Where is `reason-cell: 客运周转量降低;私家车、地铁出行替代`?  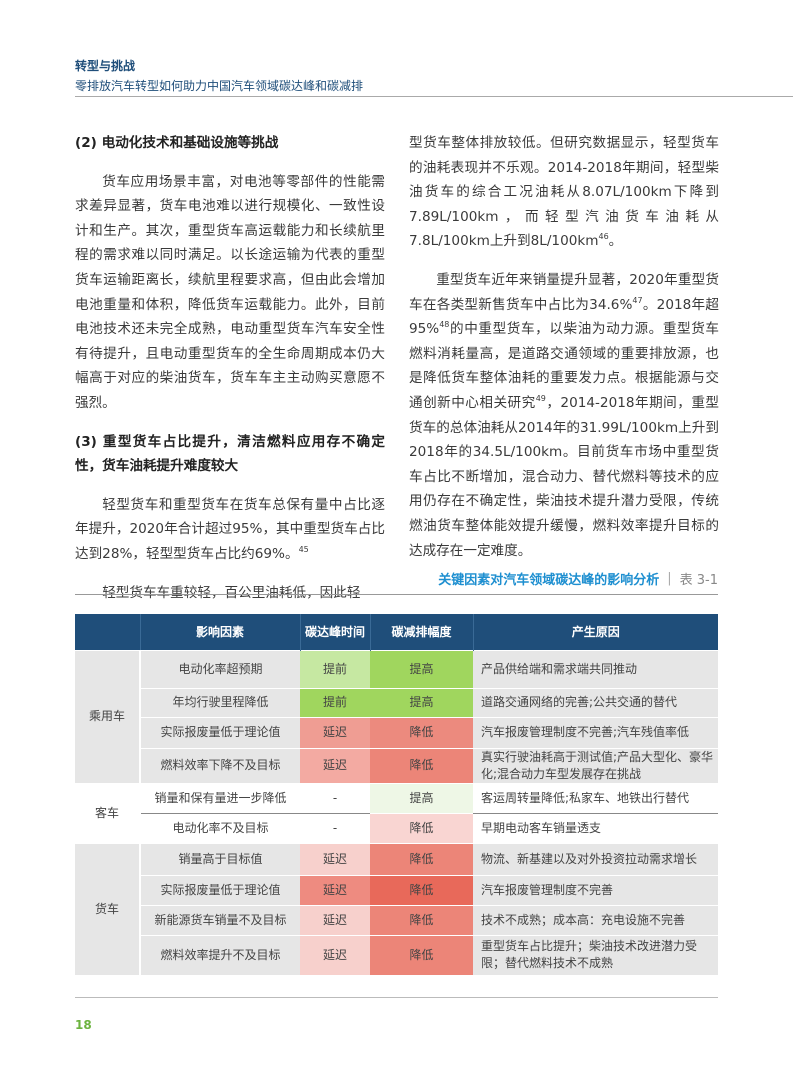 reason-cell: 客运周转量降低;私家车、地铁出行替代 is located at coordinates (595, 797).